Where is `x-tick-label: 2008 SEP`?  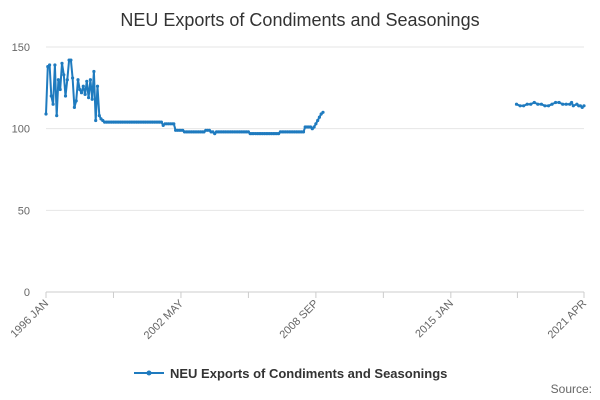
x-tick-label: 2008 SEP is located at coordinates (299, 320).